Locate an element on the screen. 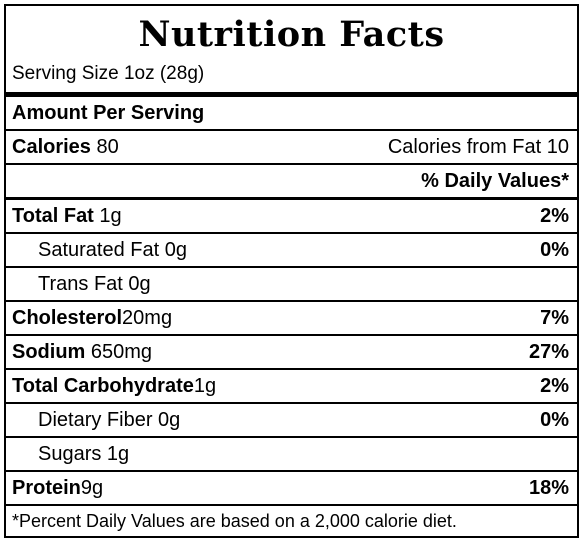 This screenshot has width=583, height=542. nutrient-dv: 7% is located at coordinates (554, 318).